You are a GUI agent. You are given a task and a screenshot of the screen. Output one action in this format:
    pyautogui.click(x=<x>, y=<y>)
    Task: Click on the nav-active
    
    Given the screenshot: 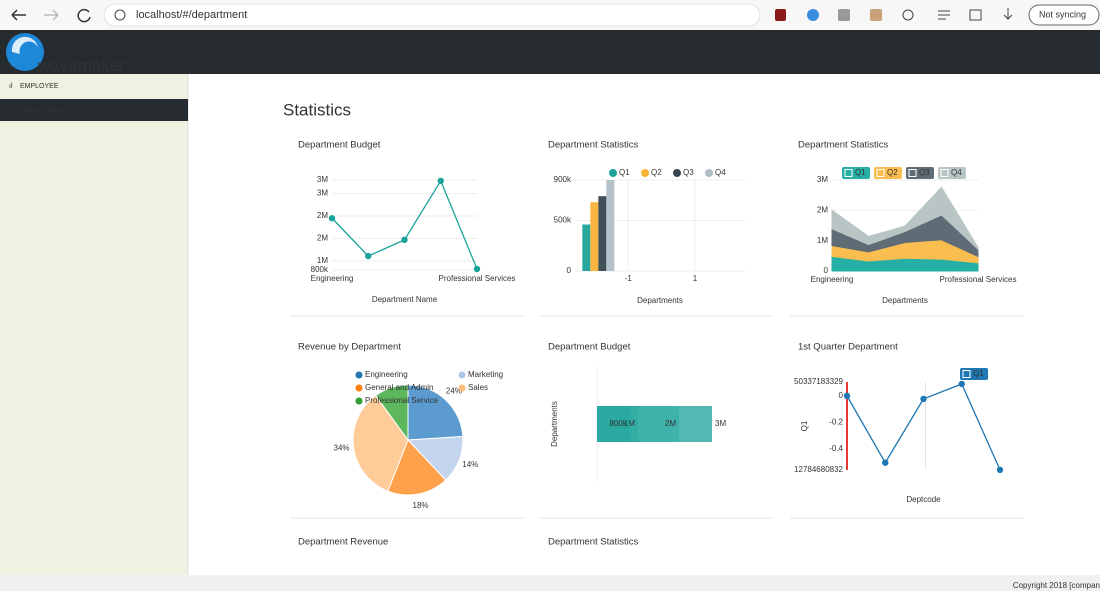 What is the action you would take?
    pyautogui.click(x=94, y=110)
    